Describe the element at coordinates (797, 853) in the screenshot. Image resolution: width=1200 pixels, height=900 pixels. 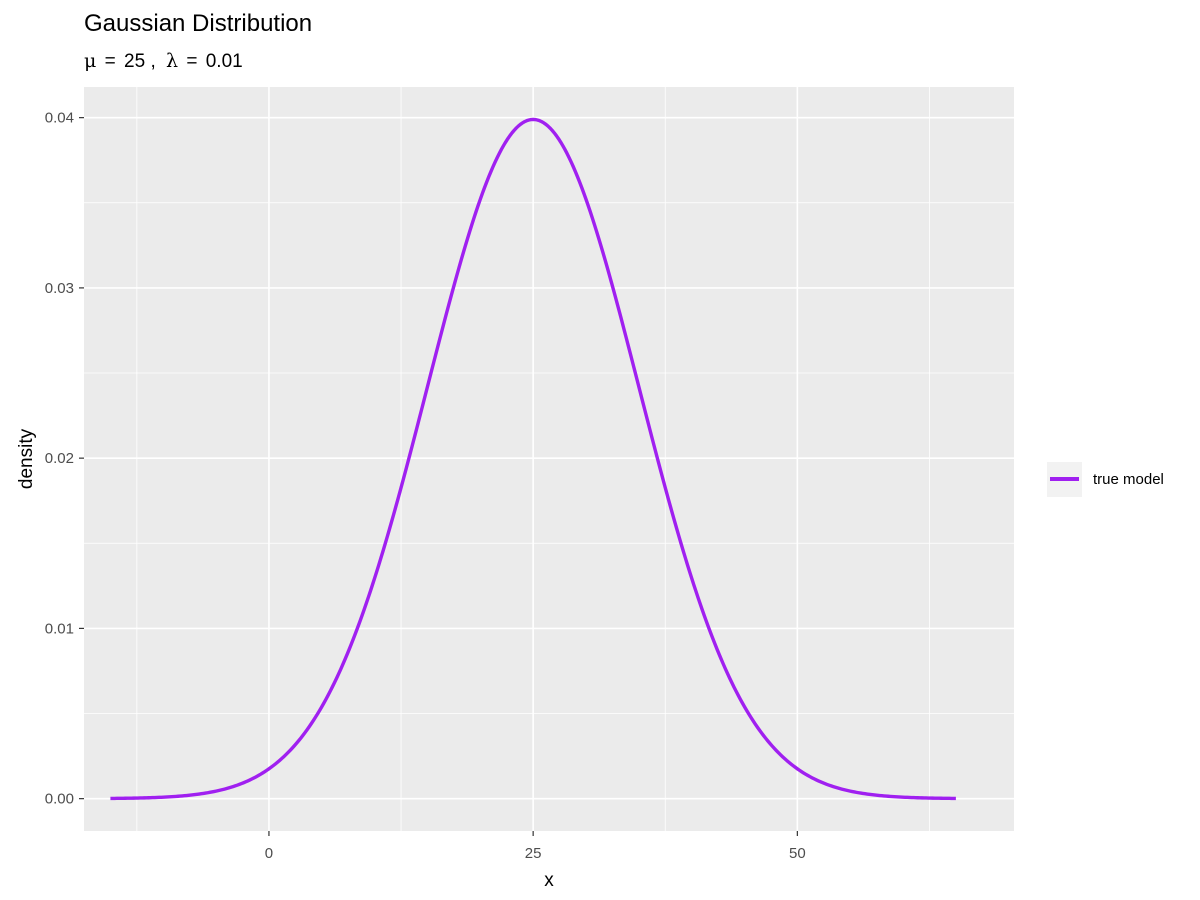
I see `x-tick-label: 50` at that location.